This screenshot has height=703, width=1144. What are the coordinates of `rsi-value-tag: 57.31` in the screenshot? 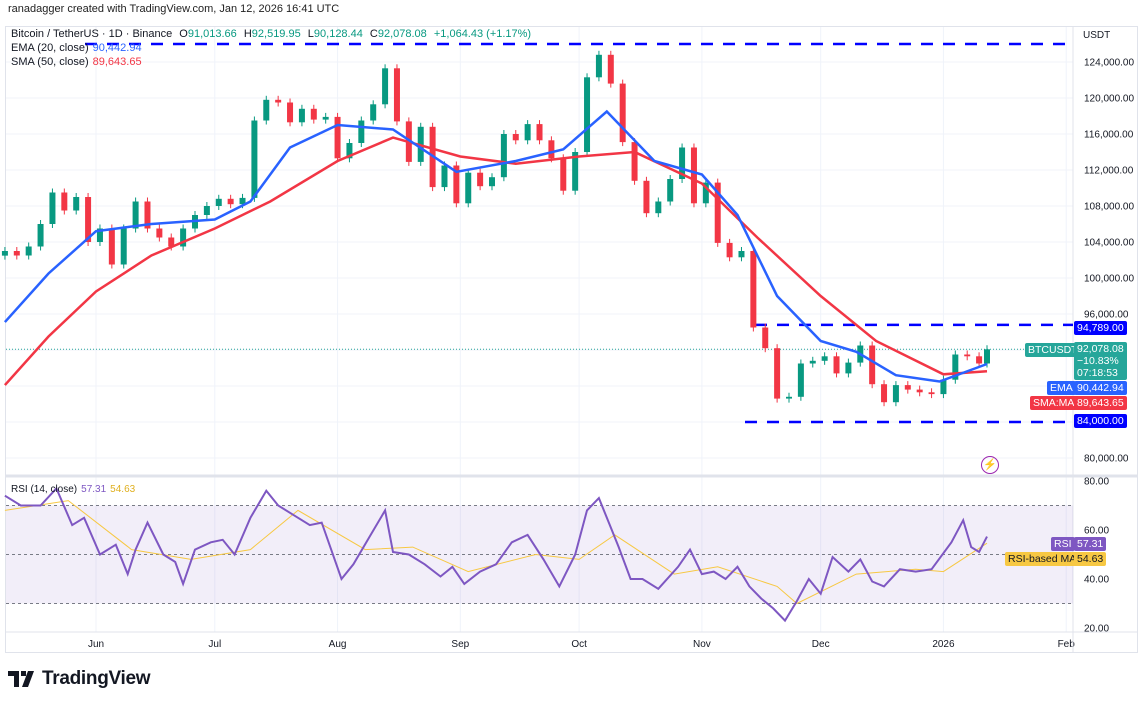 It's located at (1090, 544).